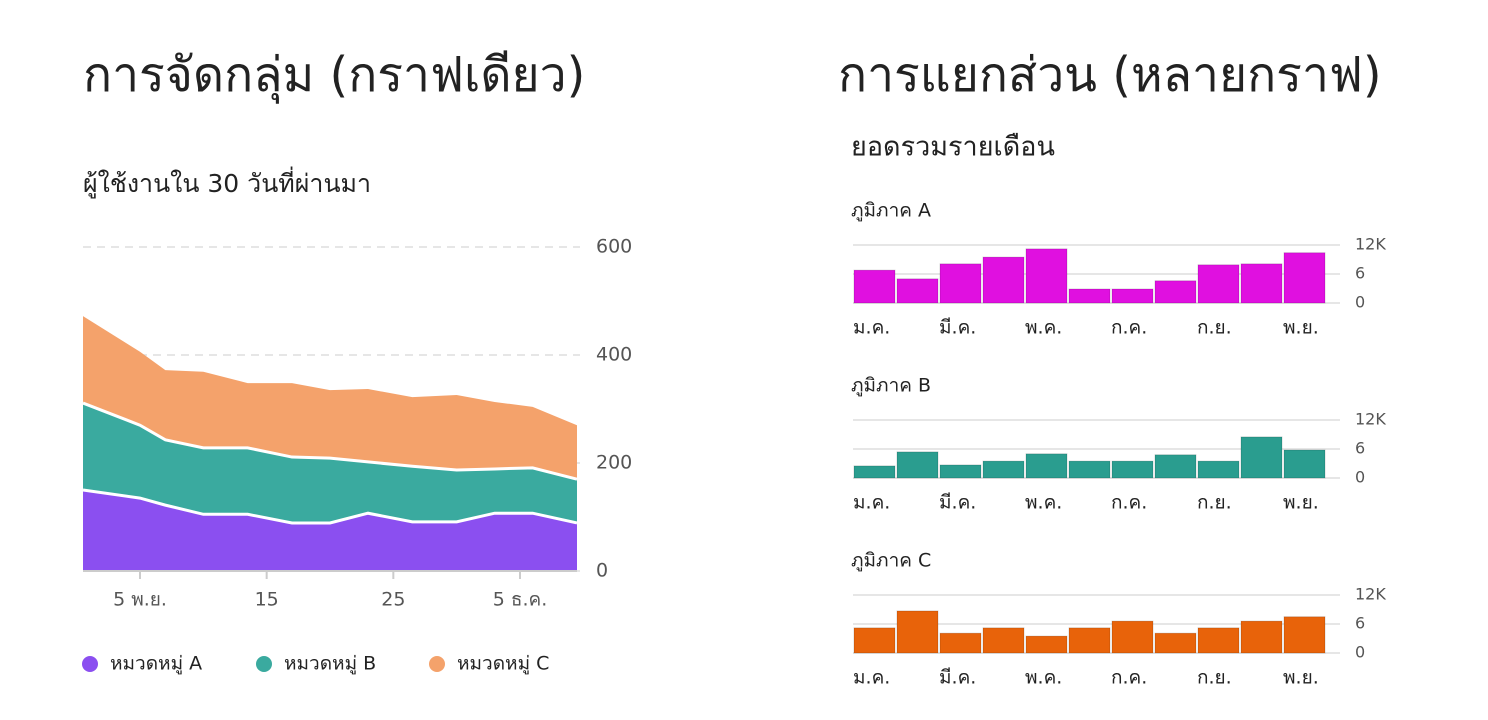 This screenshot has width=1488, height=720. Describe the element at coordinates (140, 600) in the screenshot. I see `x-tick-label: 5 พ.ย.` at that location.